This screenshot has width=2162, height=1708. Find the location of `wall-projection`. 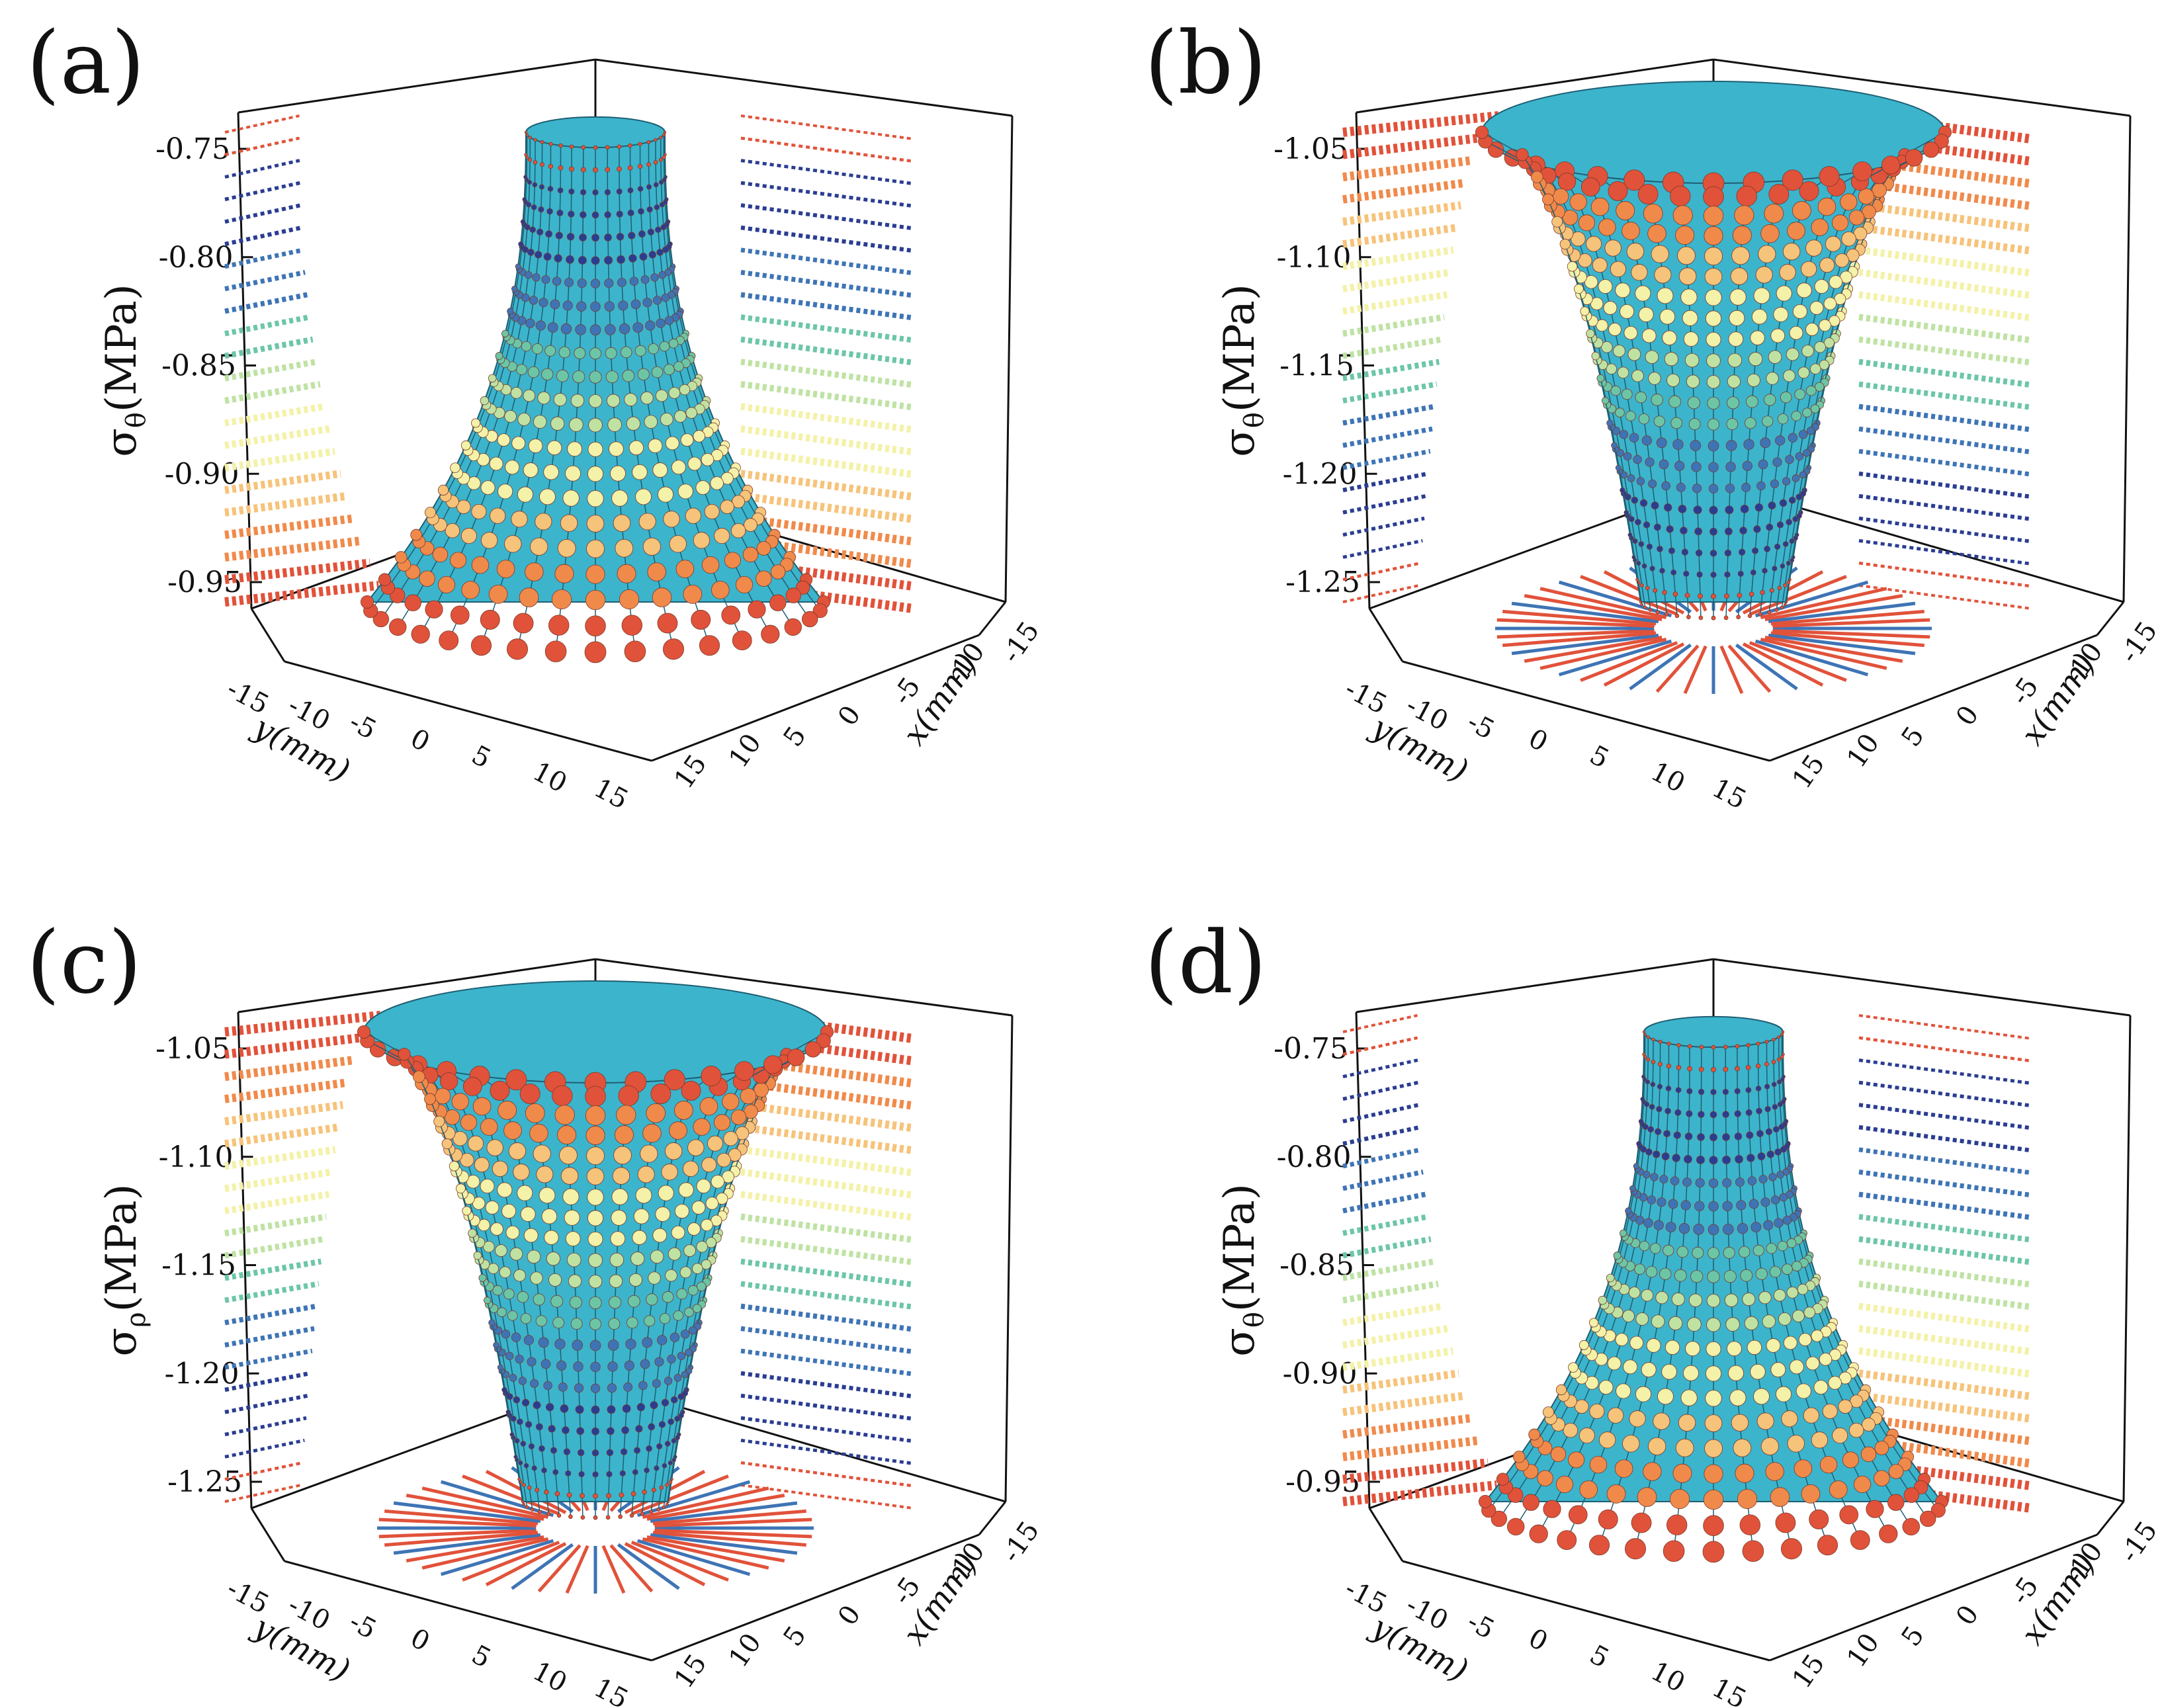

wall-projection is located at coordinates (1687, 360).